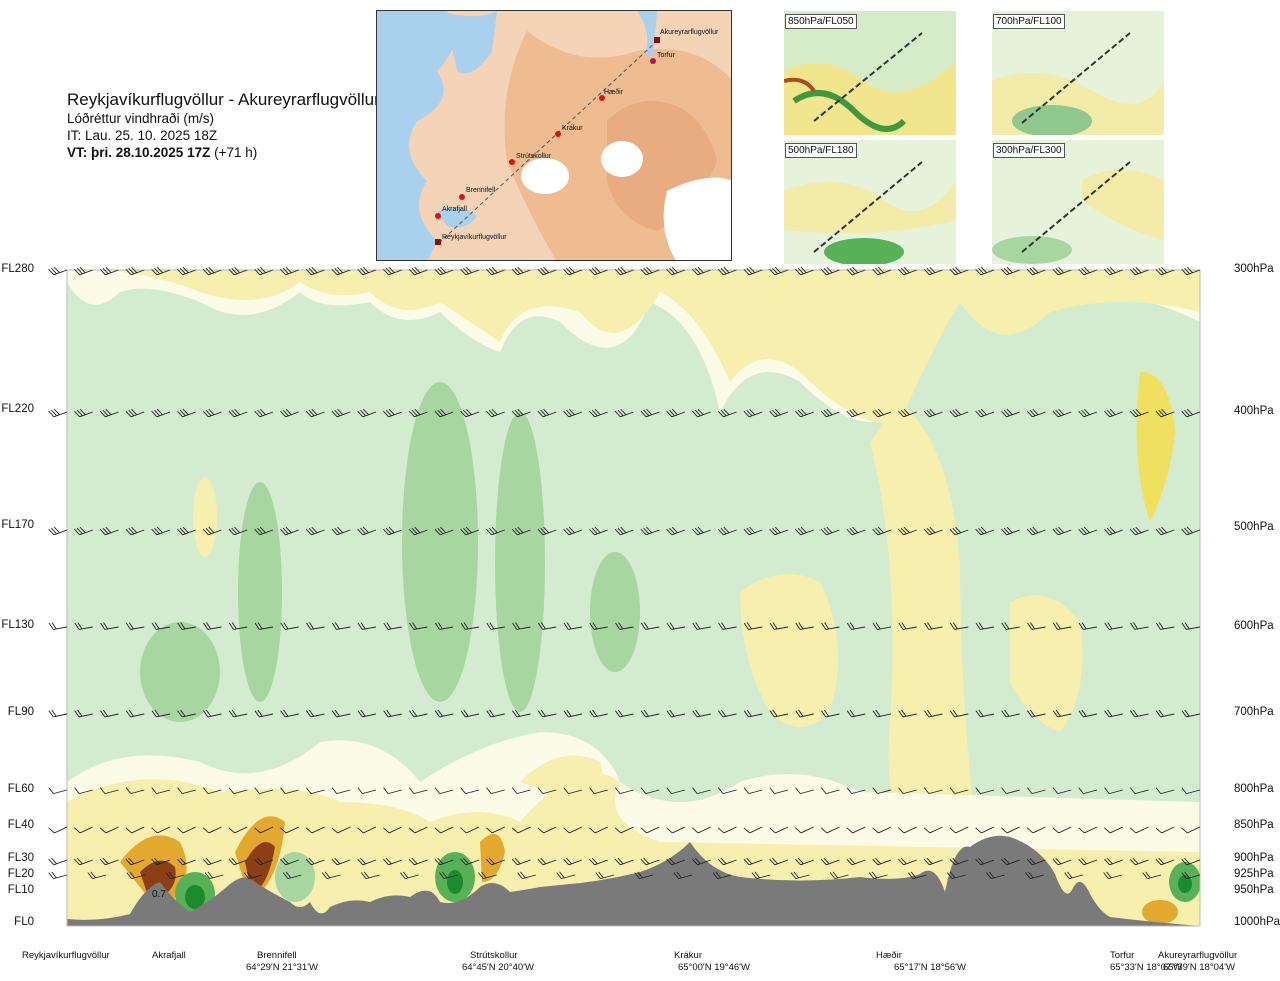  I want to click on hpa-label: 400hPa, so click(1254, 411).